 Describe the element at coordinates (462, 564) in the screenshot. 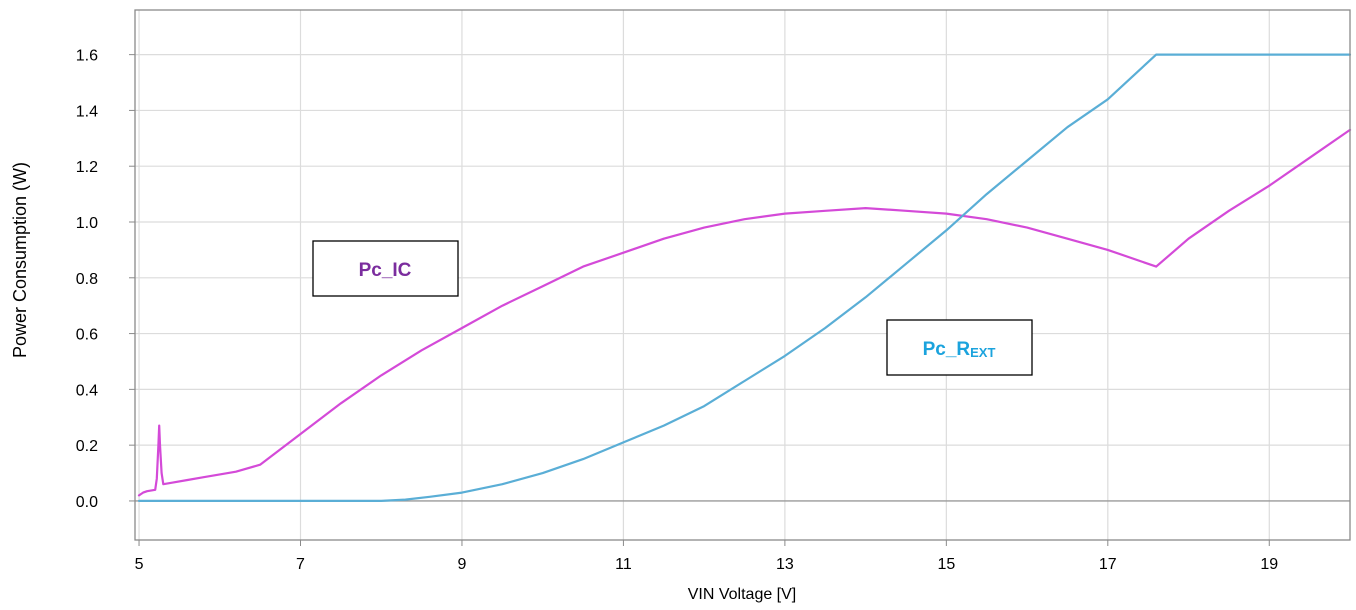

I see `x-tick-label: 9` at that location.